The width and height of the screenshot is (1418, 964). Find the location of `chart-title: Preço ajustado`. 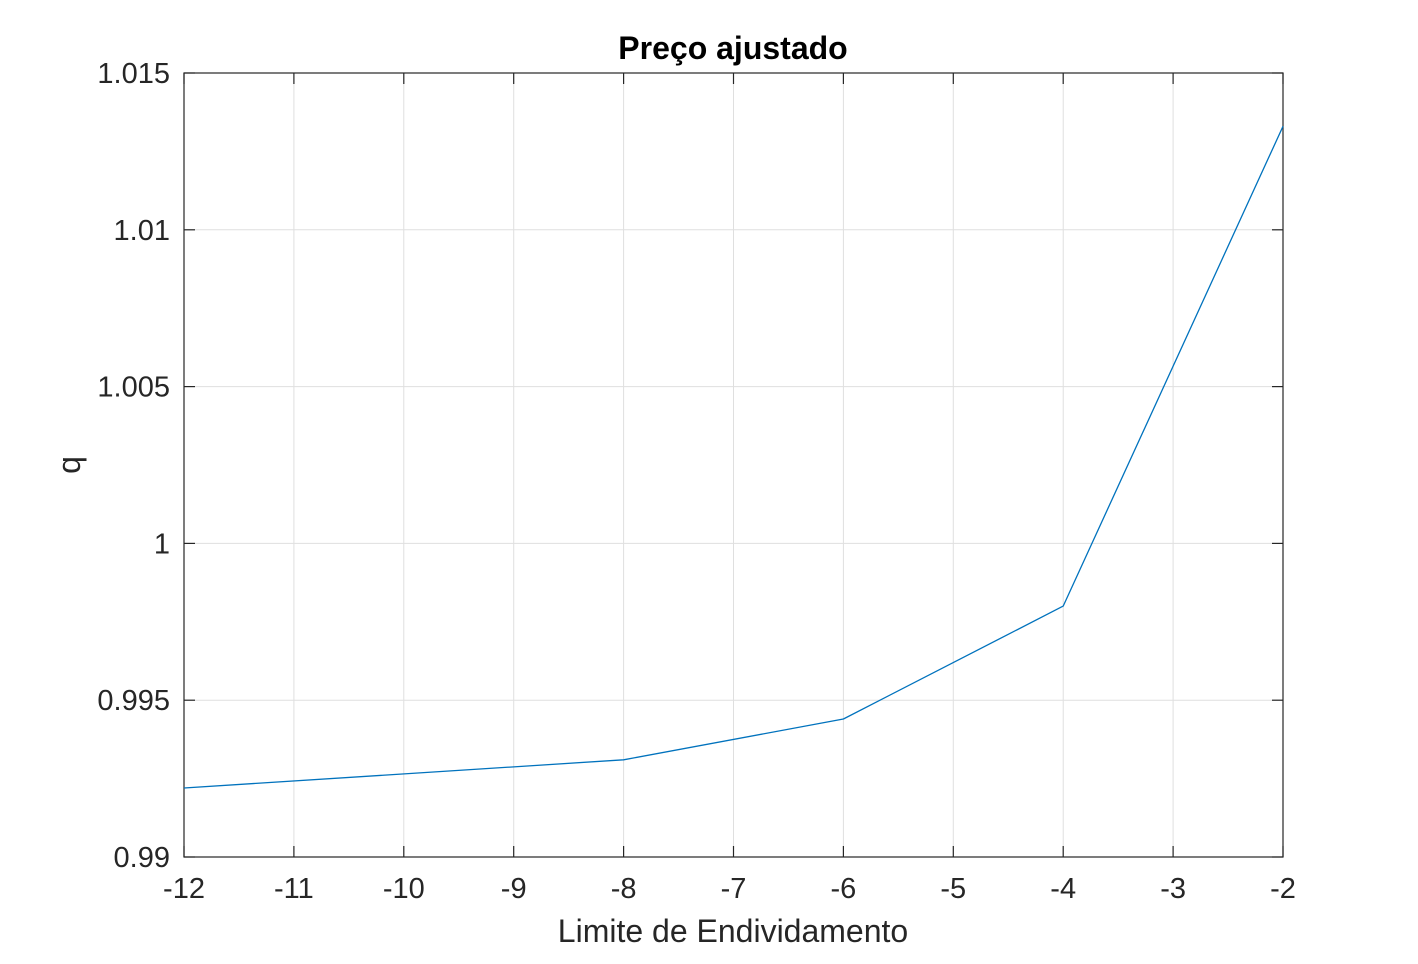

chart-title: Preço ajustado is located at coordinates (732, 48).